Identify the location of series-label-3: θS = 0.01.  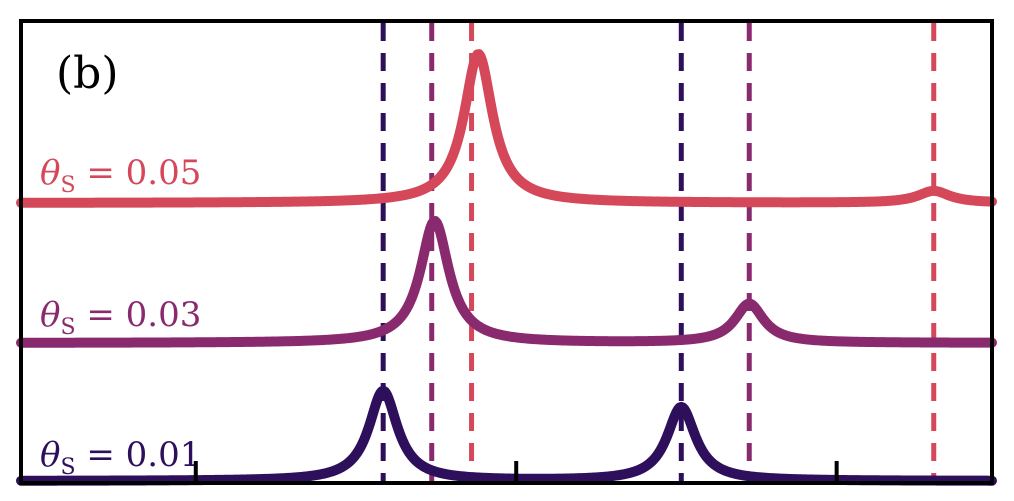
(120, 457).